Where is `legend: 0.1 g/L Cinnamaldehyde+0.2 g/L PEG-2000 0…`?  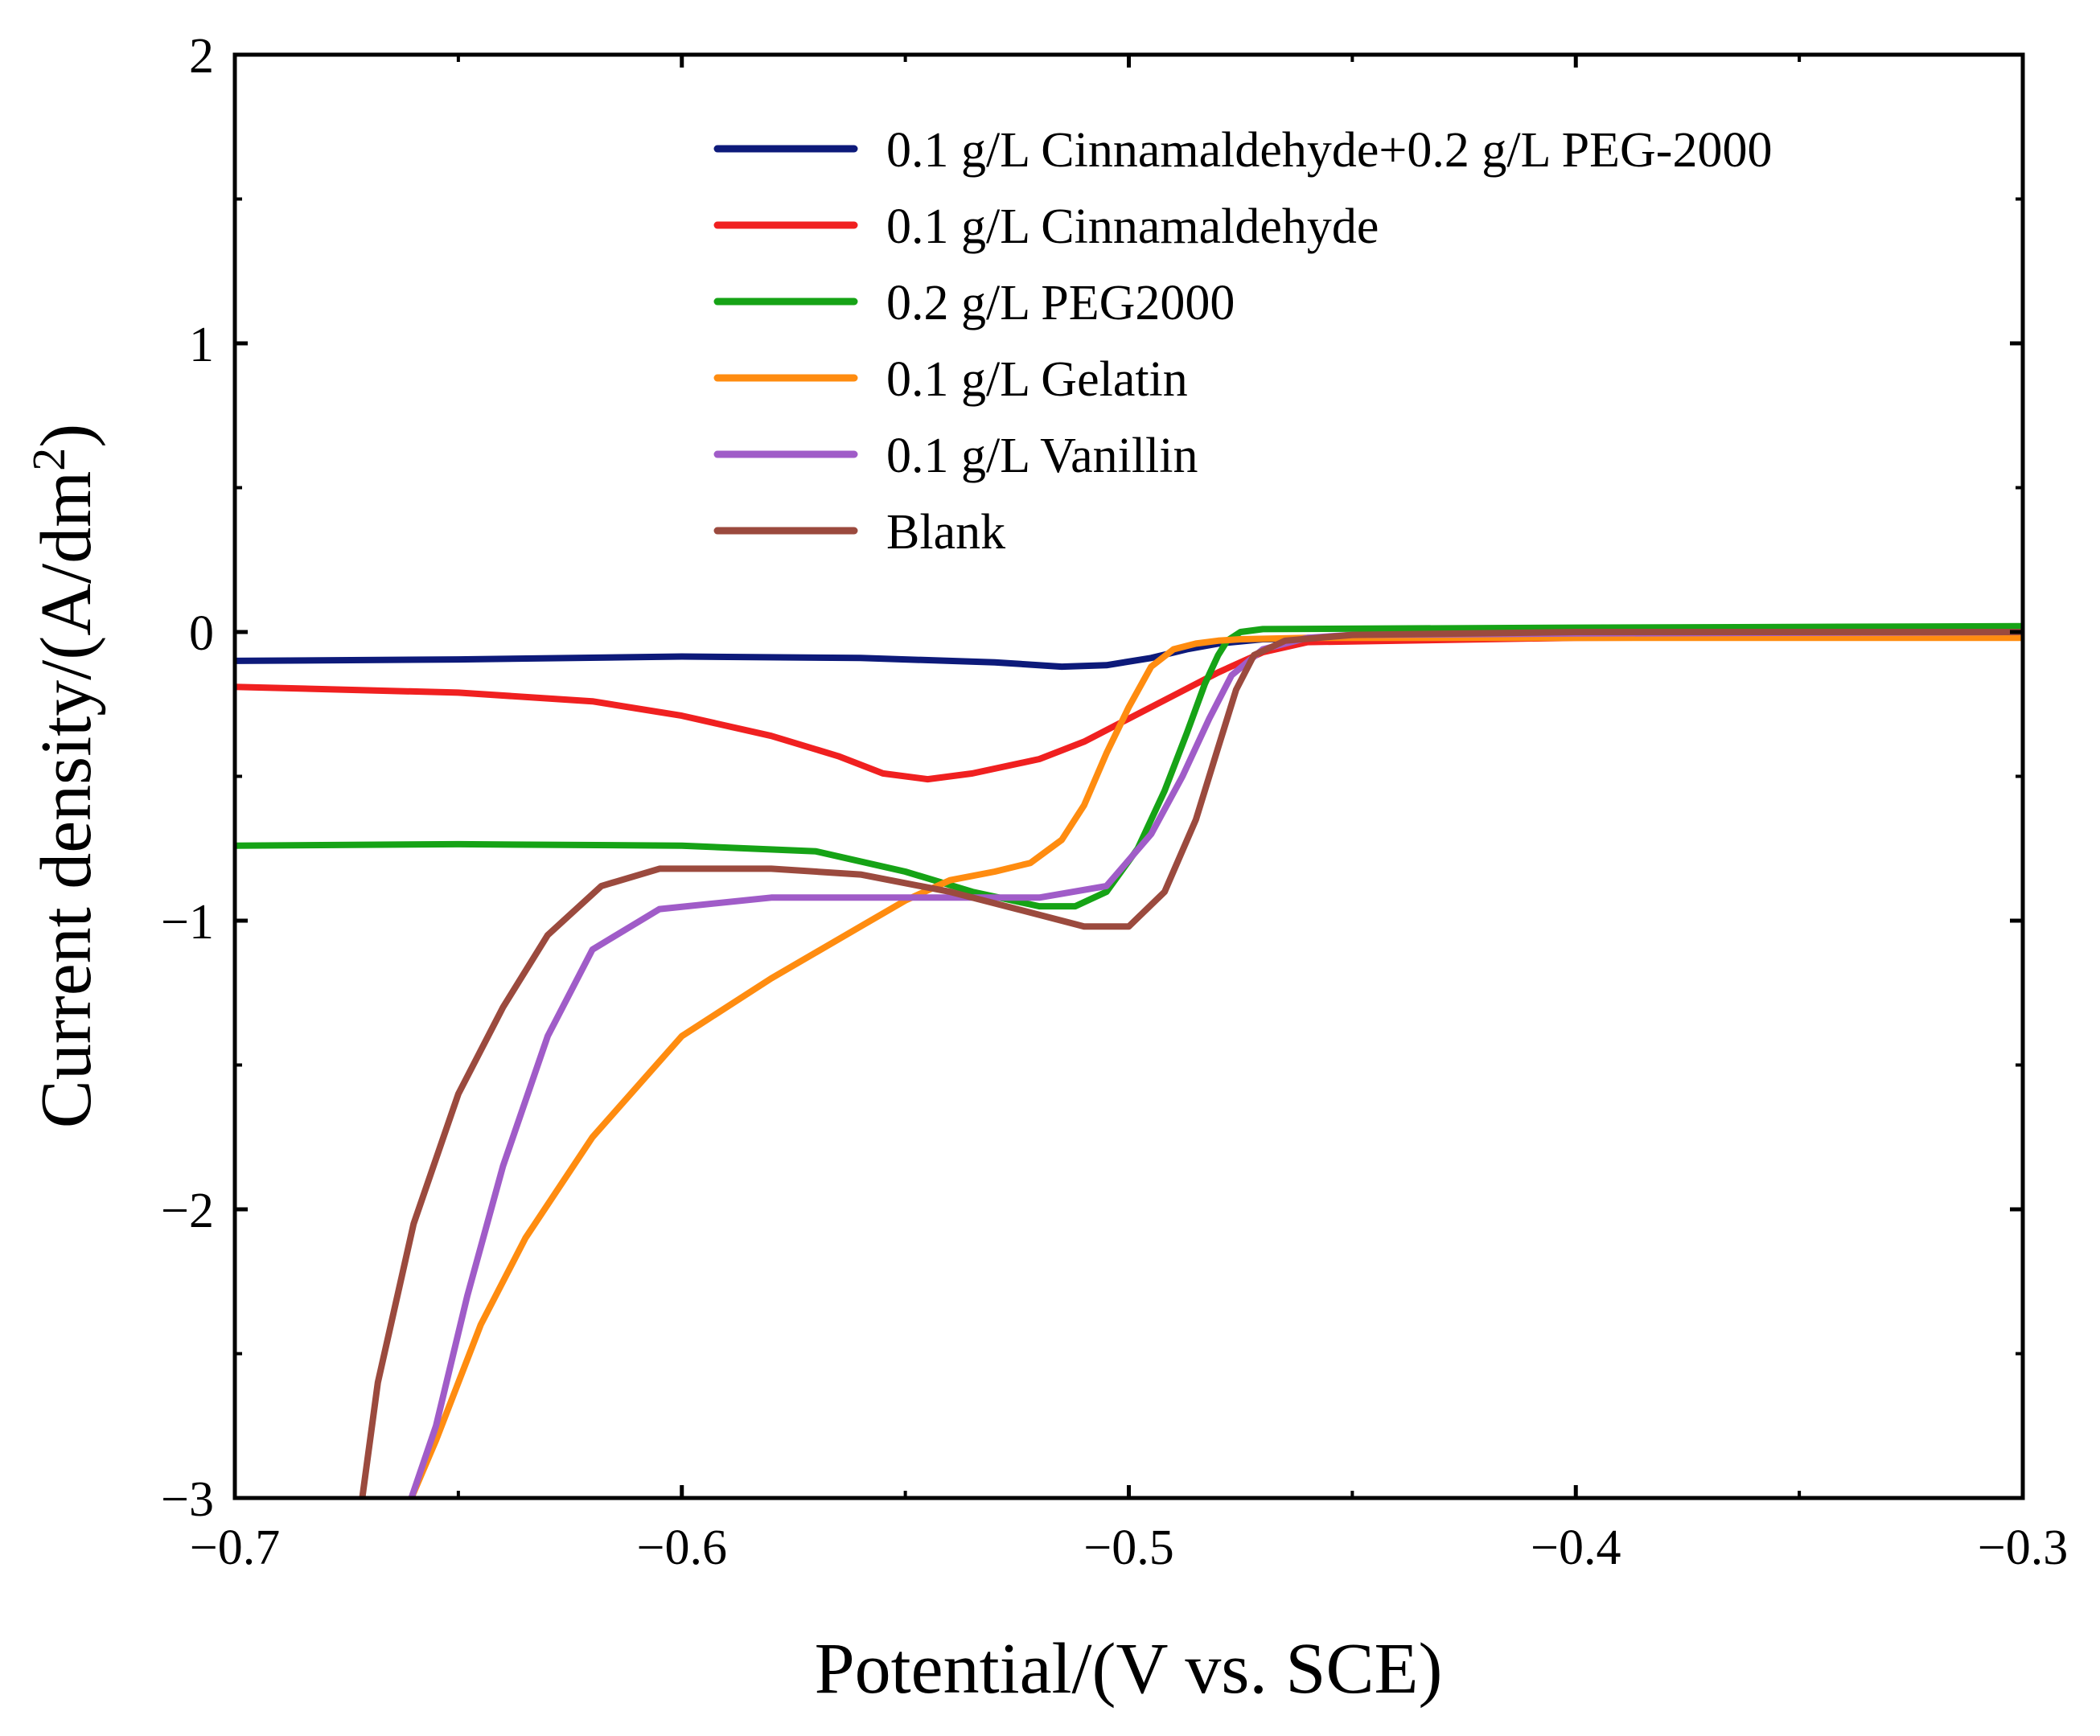
legend: 0.1 g/L Cinnamaldehyde+0.2 g/L PEG-2000 0… is located at coordinates (1242, 341).